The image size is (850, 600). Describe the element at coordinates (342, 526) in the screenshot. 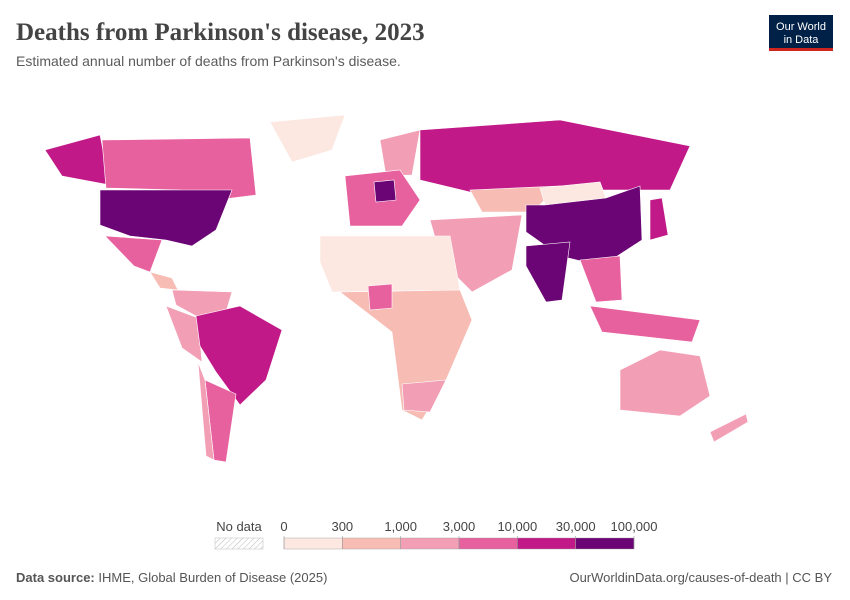

I see `legend-tick-label: 300` at that location.